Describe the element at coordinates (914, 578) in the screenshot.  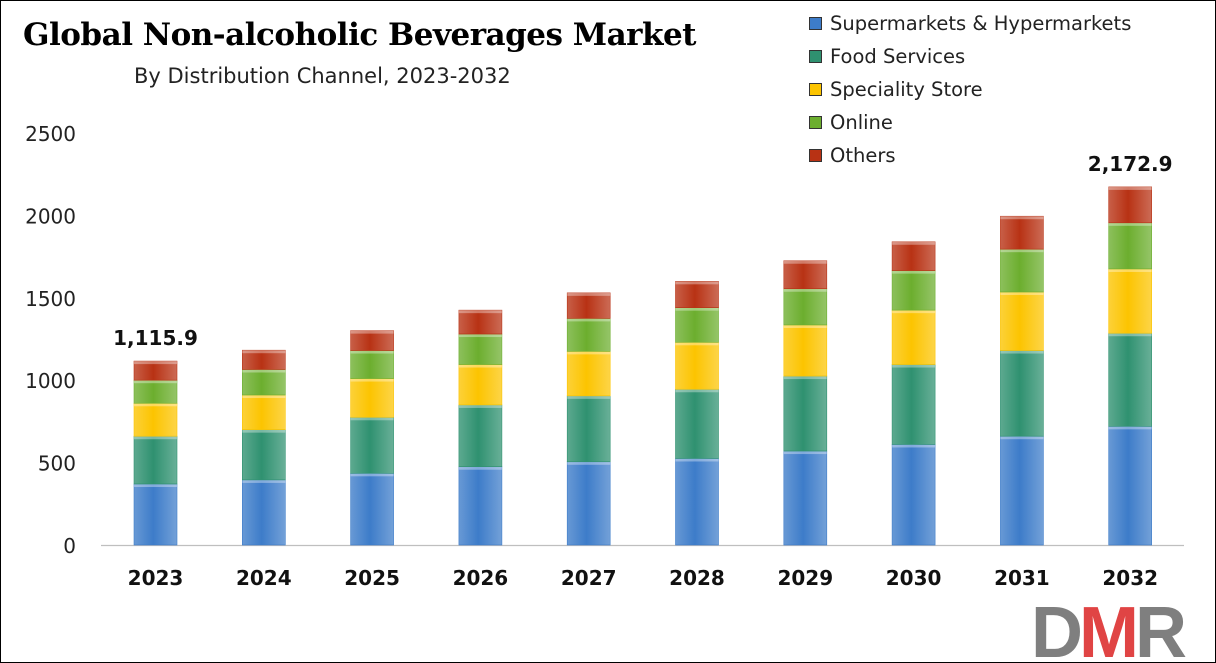
I see `x-tick-label: 2030` at that location.